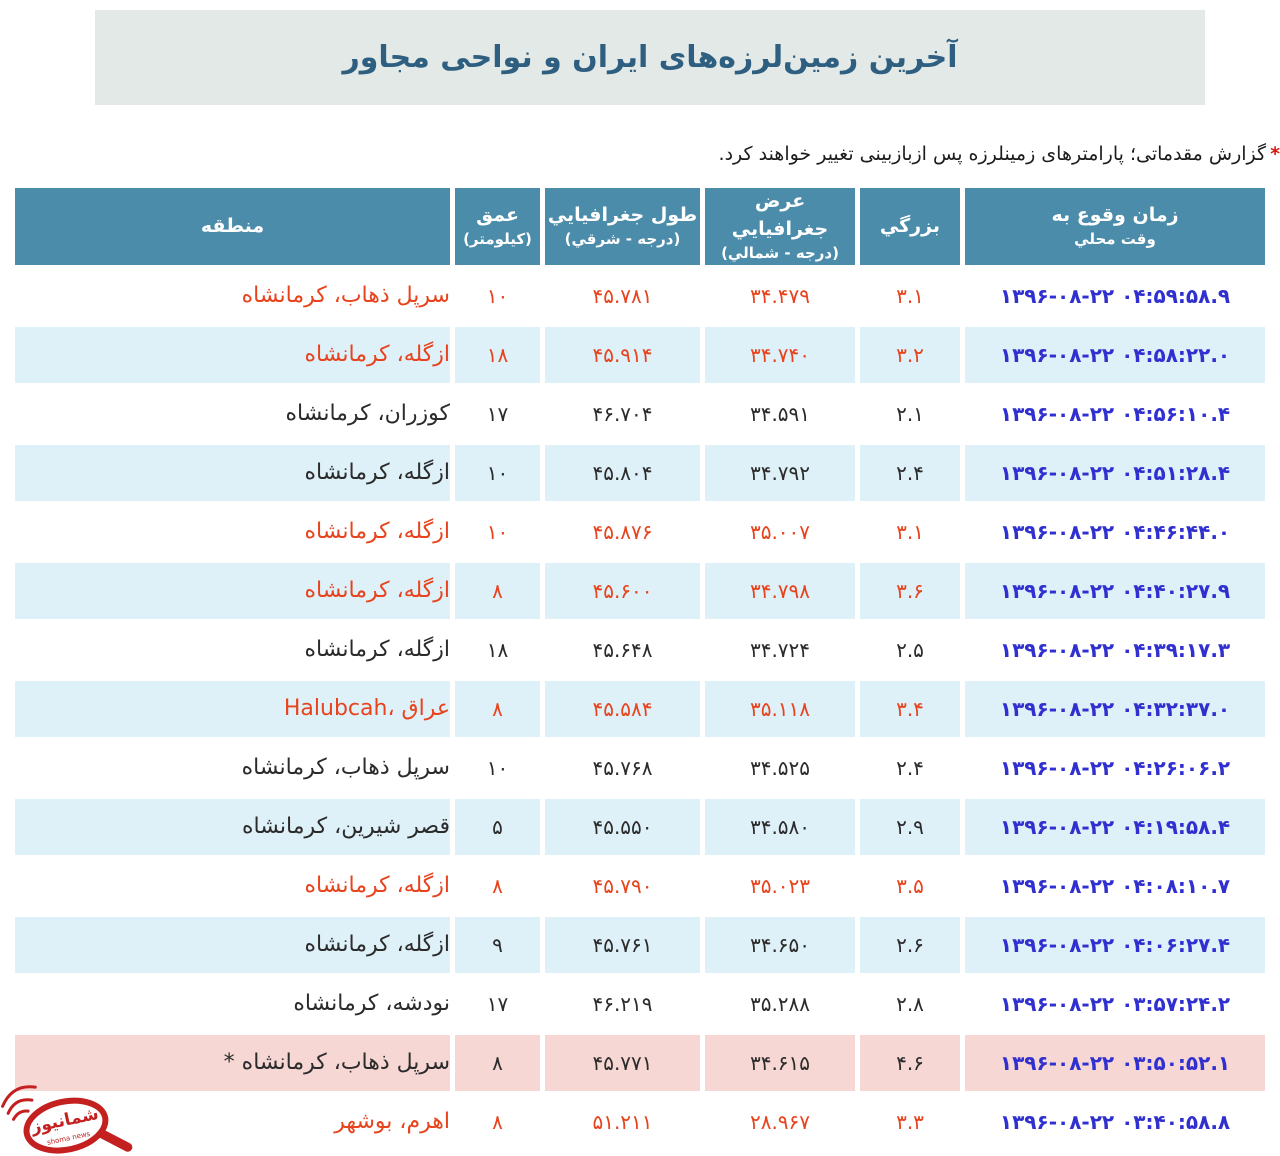 This screenshot has width=1280, height=1156. I want to click on time-cell: ۱۳۹۶-۰۸-۲۲ ۰۴:۵۶:۱۰.۴, so click(1115, 413).